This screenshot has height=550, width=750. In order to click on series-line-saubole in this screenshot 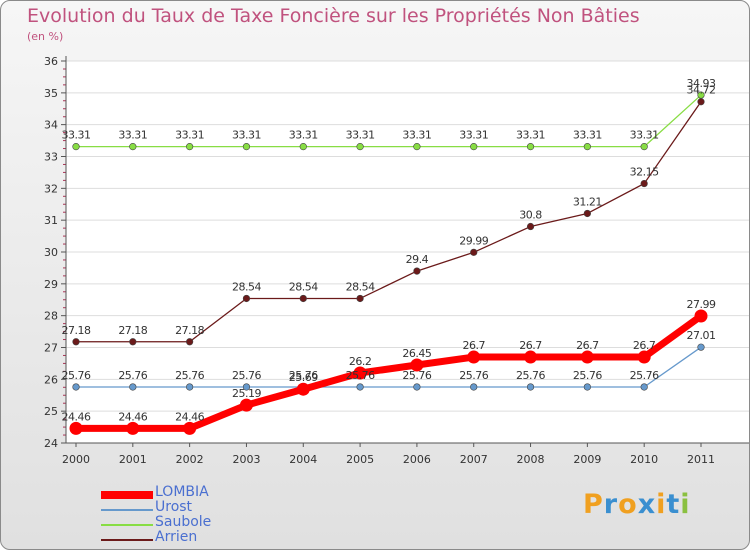, I will do `click(389, 121)`.